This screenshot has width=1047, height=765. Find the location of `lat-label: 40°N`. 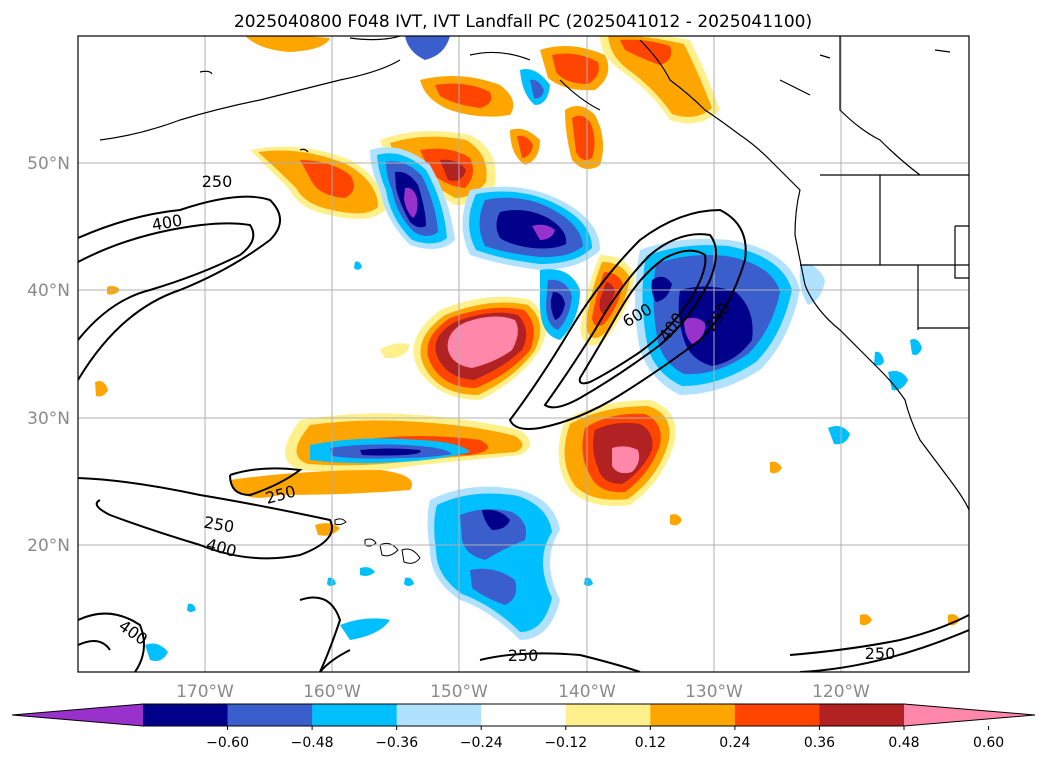

lat-label: 40°N is located at coordinates (48, 291).